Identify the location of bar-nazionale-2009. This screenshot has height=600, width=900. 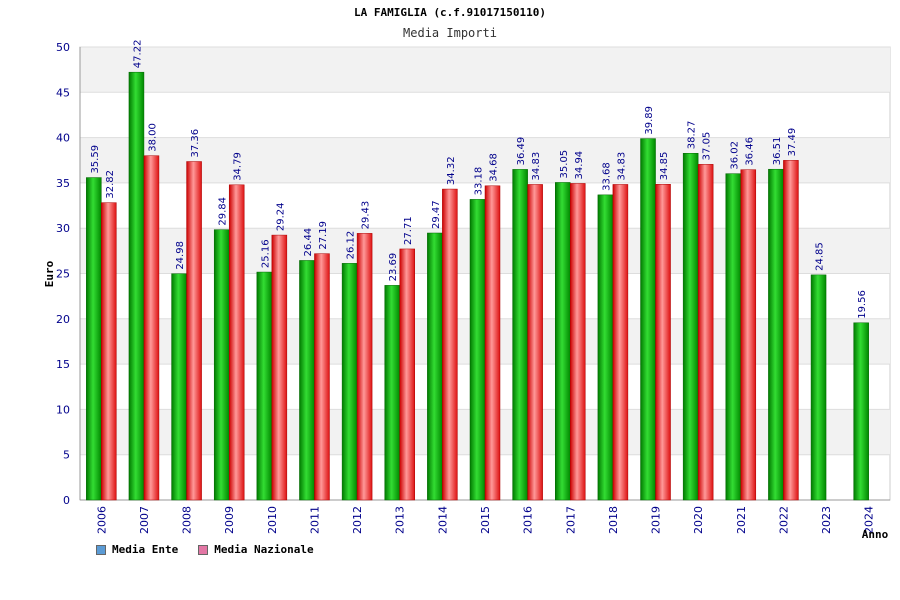
(236, 342).